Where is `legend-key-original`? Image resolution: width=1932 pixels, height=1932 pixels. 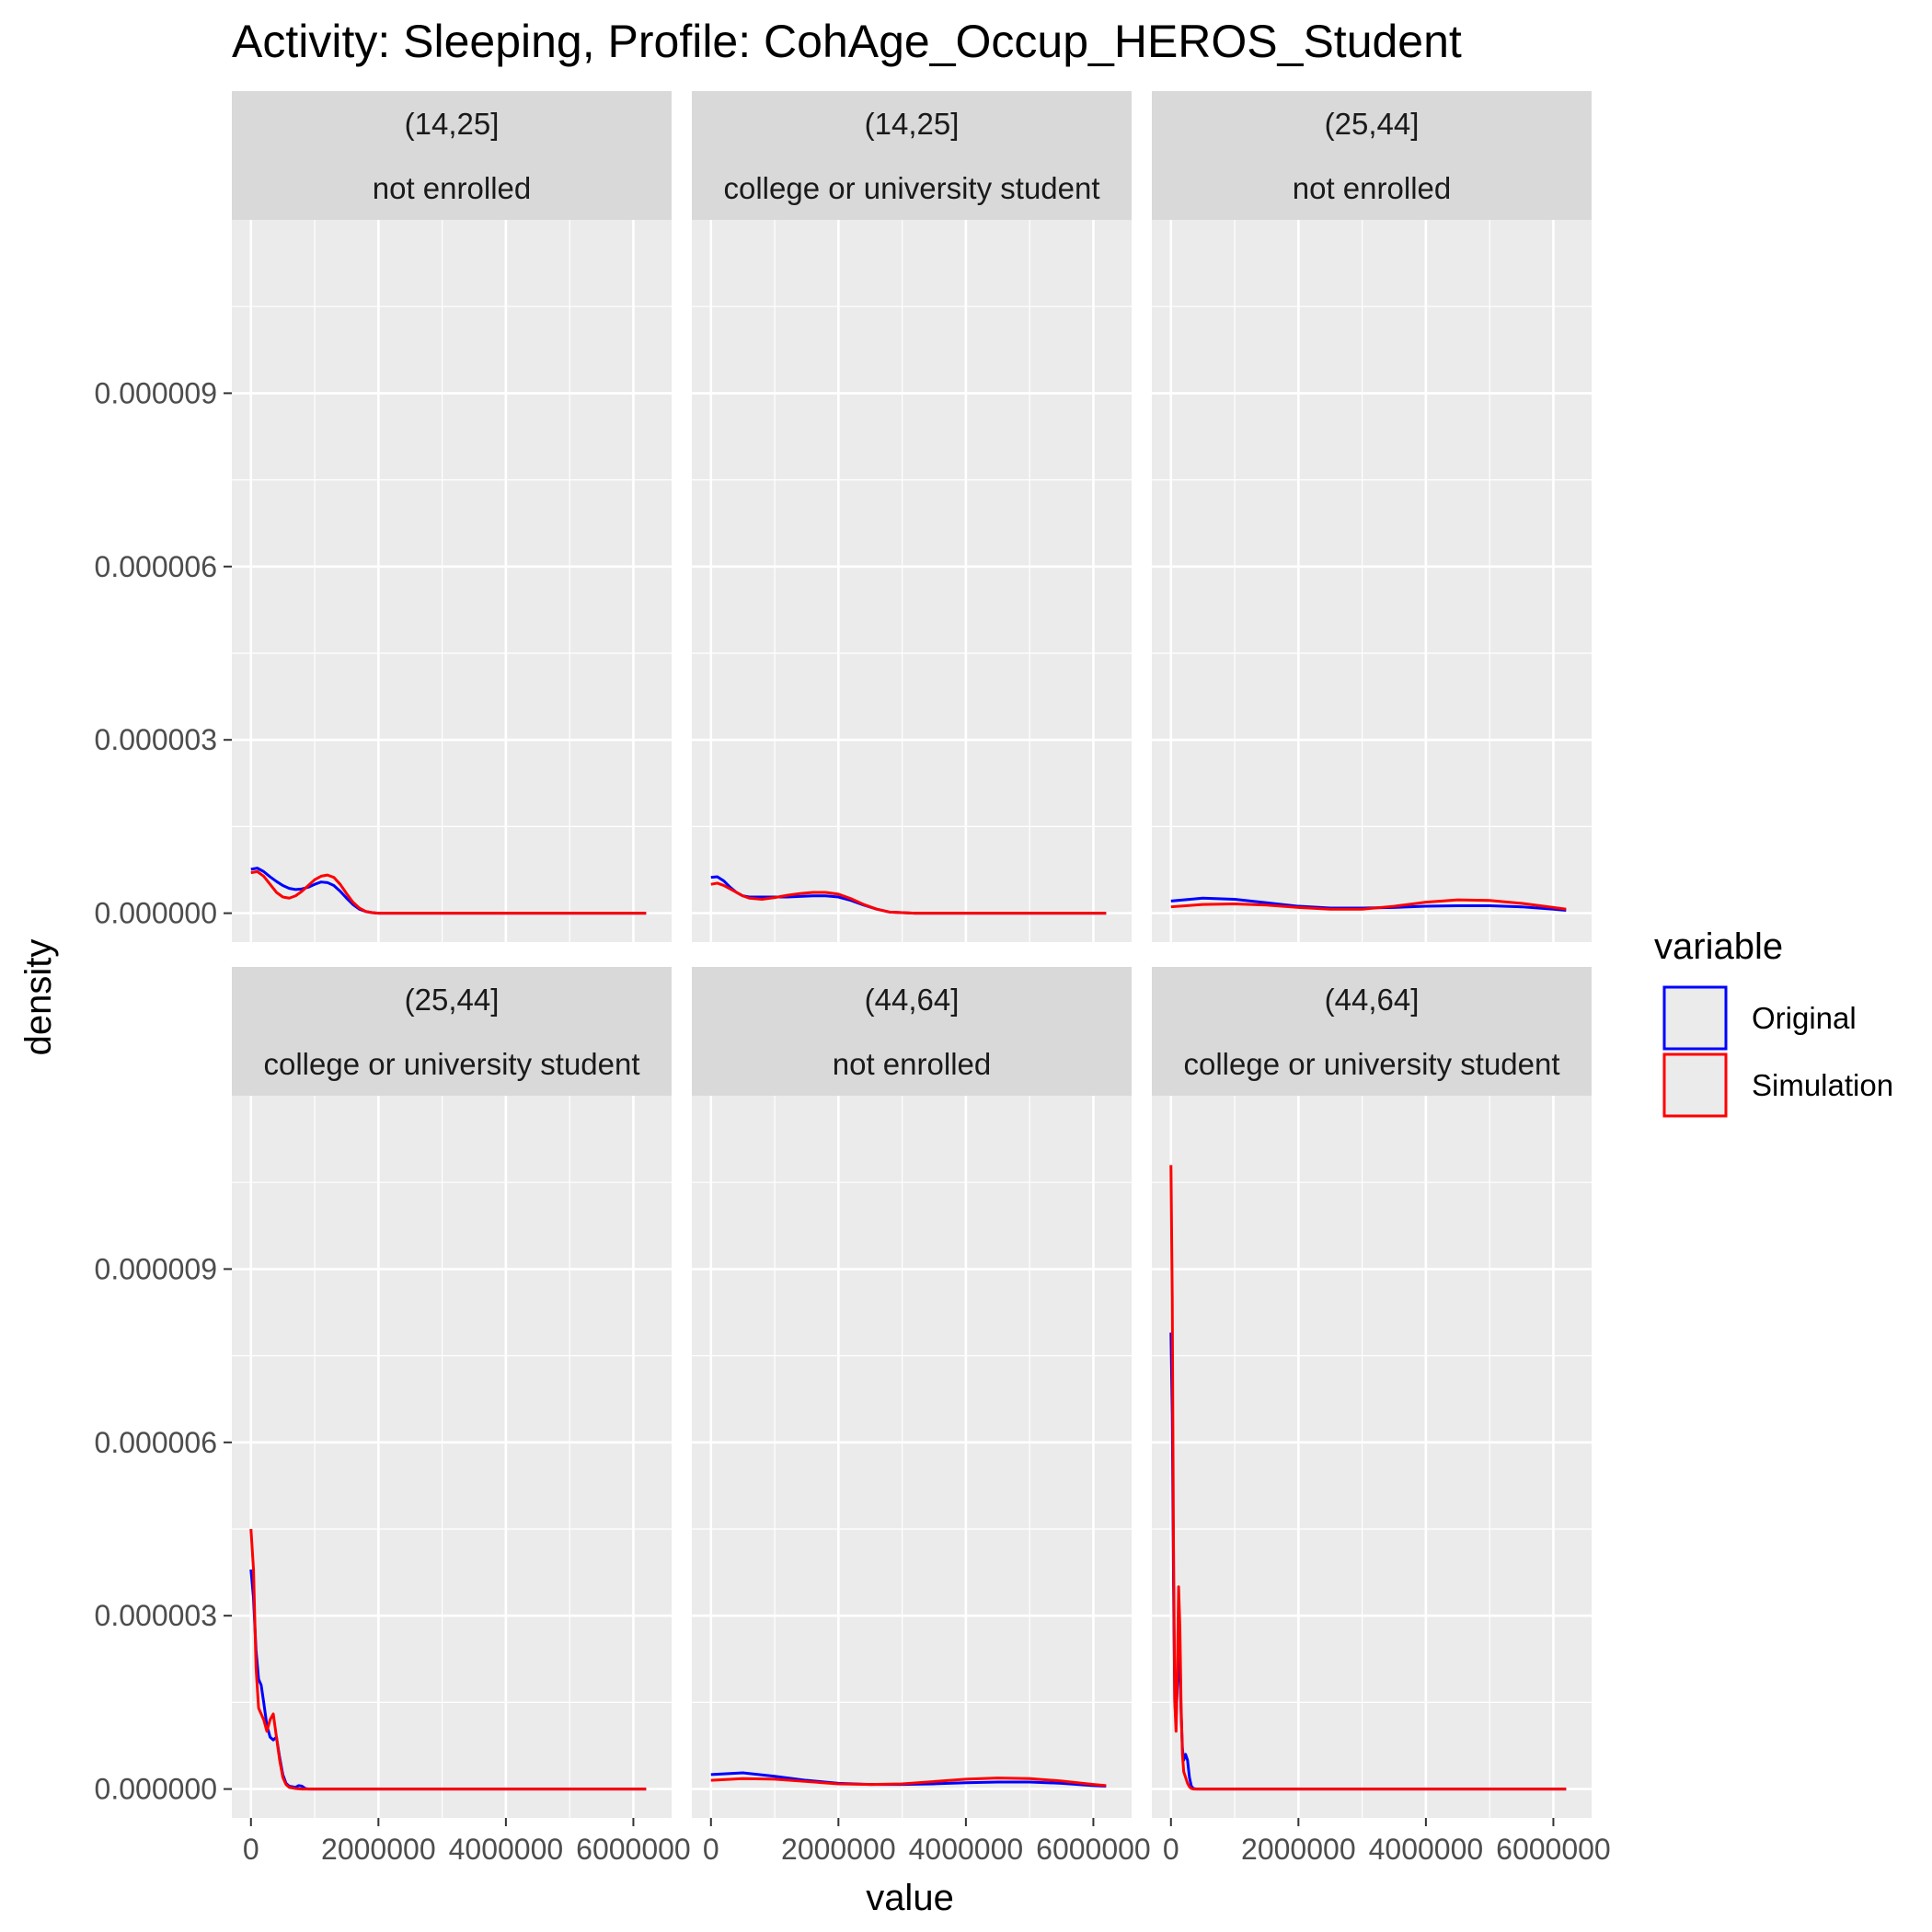
legend-key-original is located at coordinates (1695, 1018).